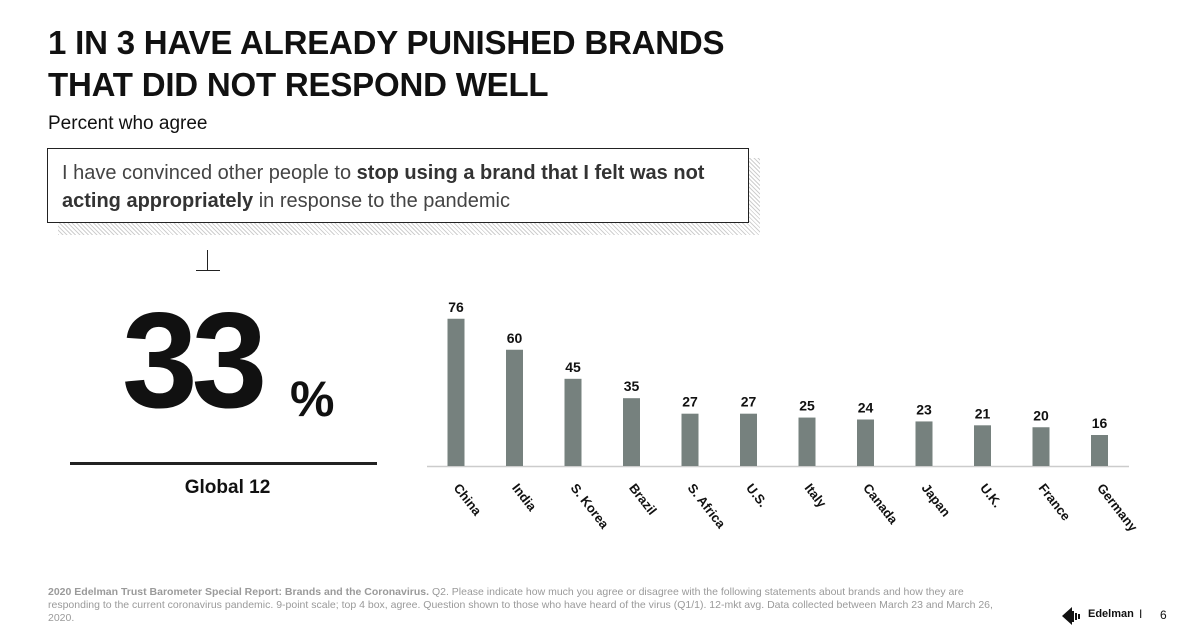  I want to click on global-divider, so click(223, 463).